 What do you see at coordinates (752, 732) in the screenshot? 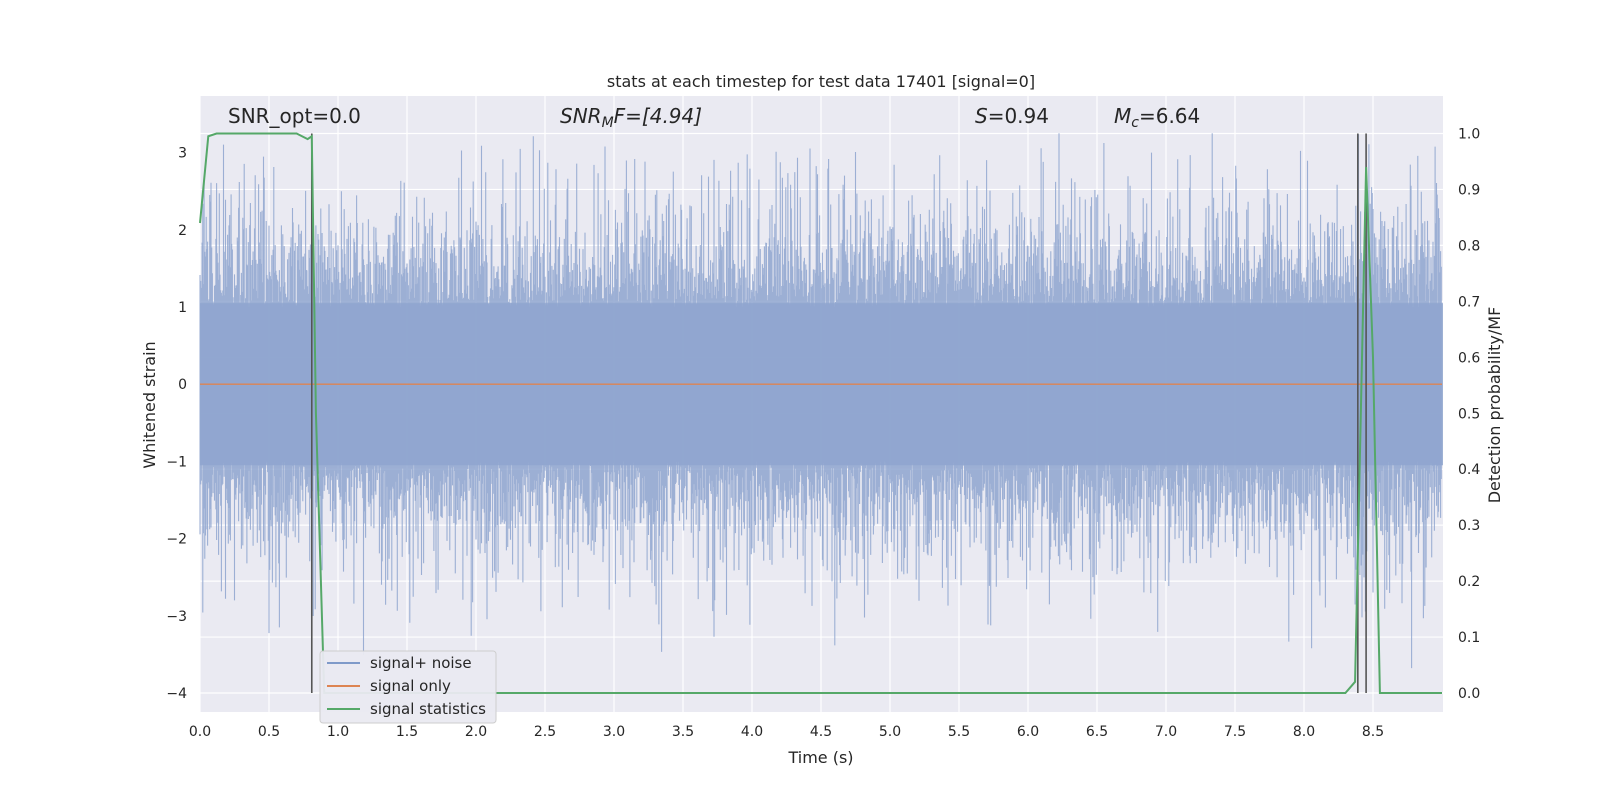
I see `x-tick-label: 4.0` at bounding box center [752, 732].